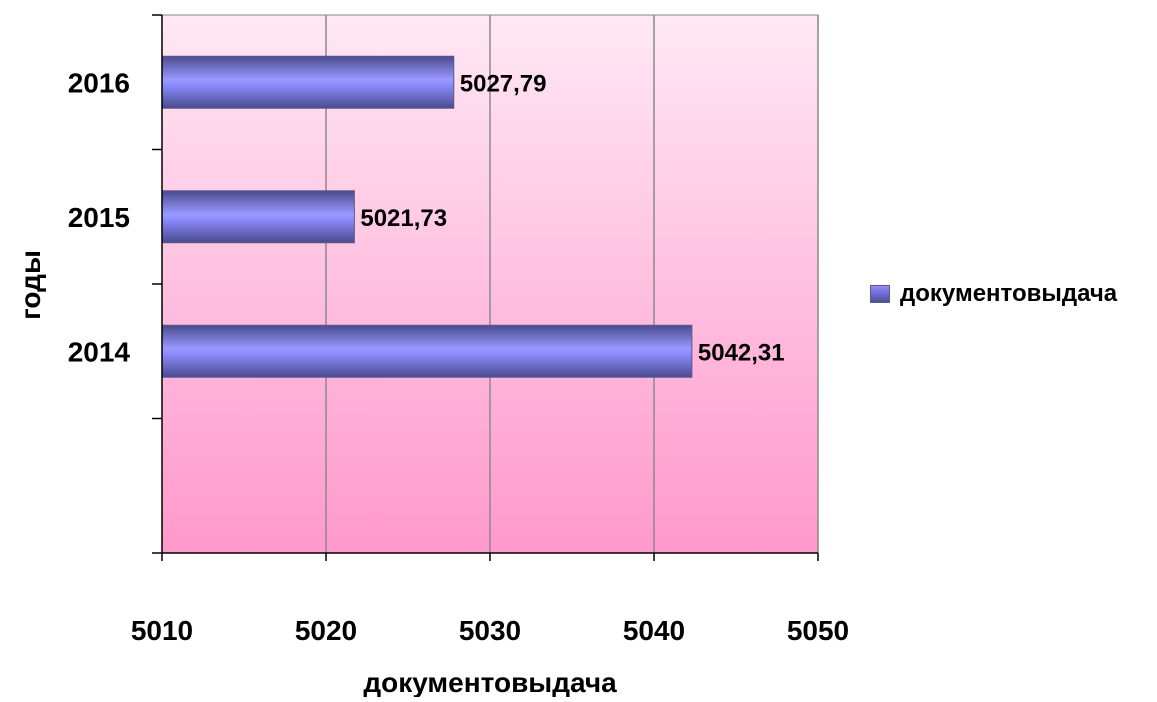 The height and width of the screenshot is (702, 1157). What do you see at coordinates (490, 630) in the screenshot?
I see `x-tick-label: 5030` at bounding box center [490, 630].